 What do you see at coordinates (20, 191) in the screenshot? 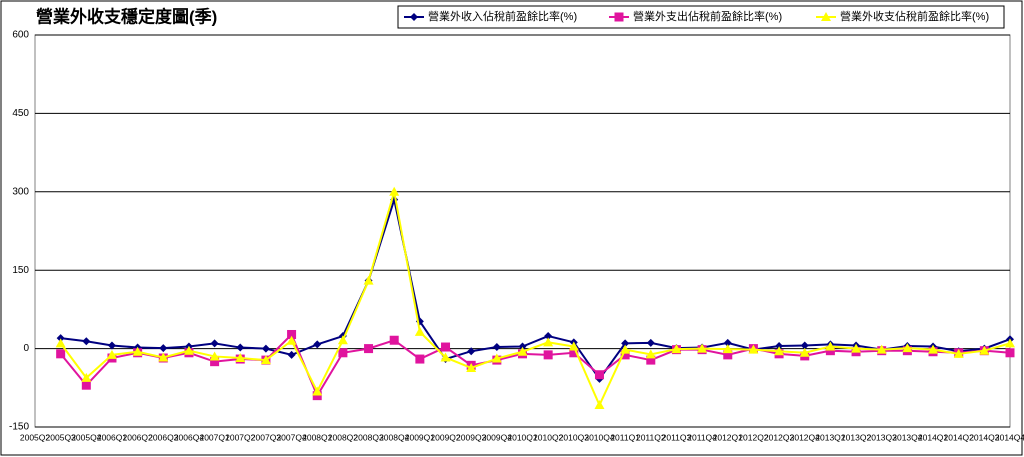
I see `y-tick-label: 300` at bounding box center [20, 191].